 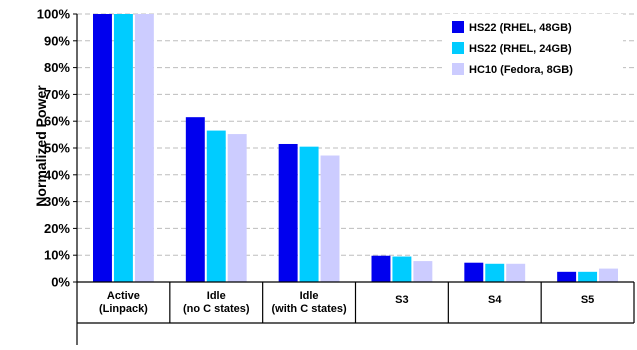 I want to click on legend-label: HS22 (RHEL, 24GB), so click(x=520, y=49).